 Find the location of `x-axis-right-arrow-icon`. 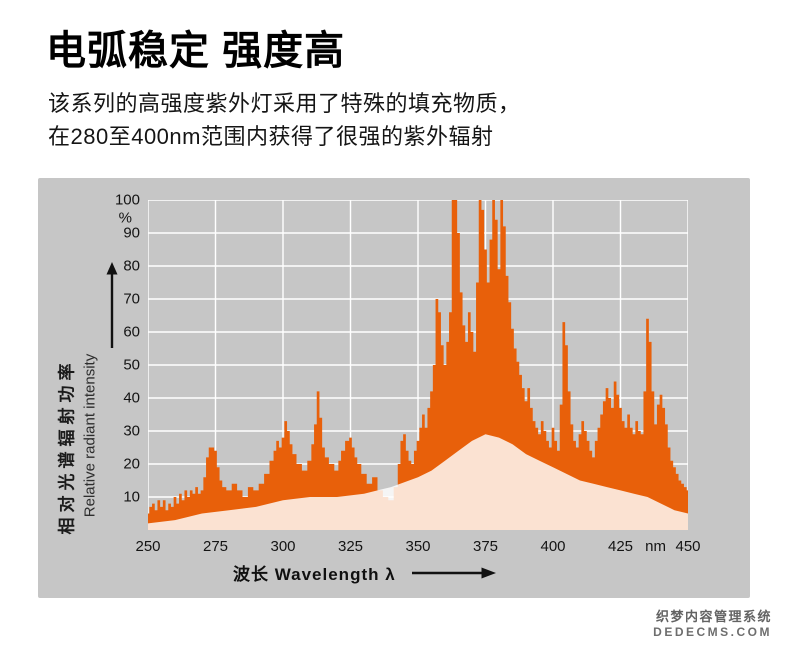

x-axis-right-arrow-icon is located at coordinates (453, 572).